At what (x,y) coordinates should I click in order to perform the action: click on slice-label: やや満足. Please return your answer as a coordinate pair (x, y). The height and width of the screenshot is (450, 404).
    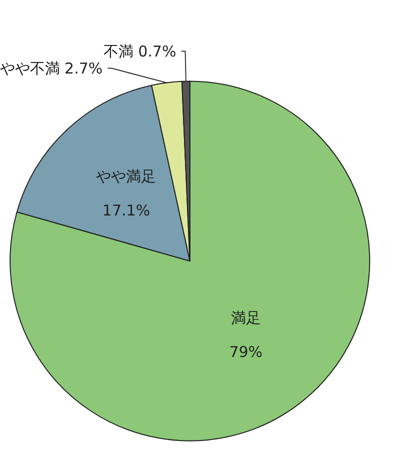
    Looking at the image, I should click on (126, 176).